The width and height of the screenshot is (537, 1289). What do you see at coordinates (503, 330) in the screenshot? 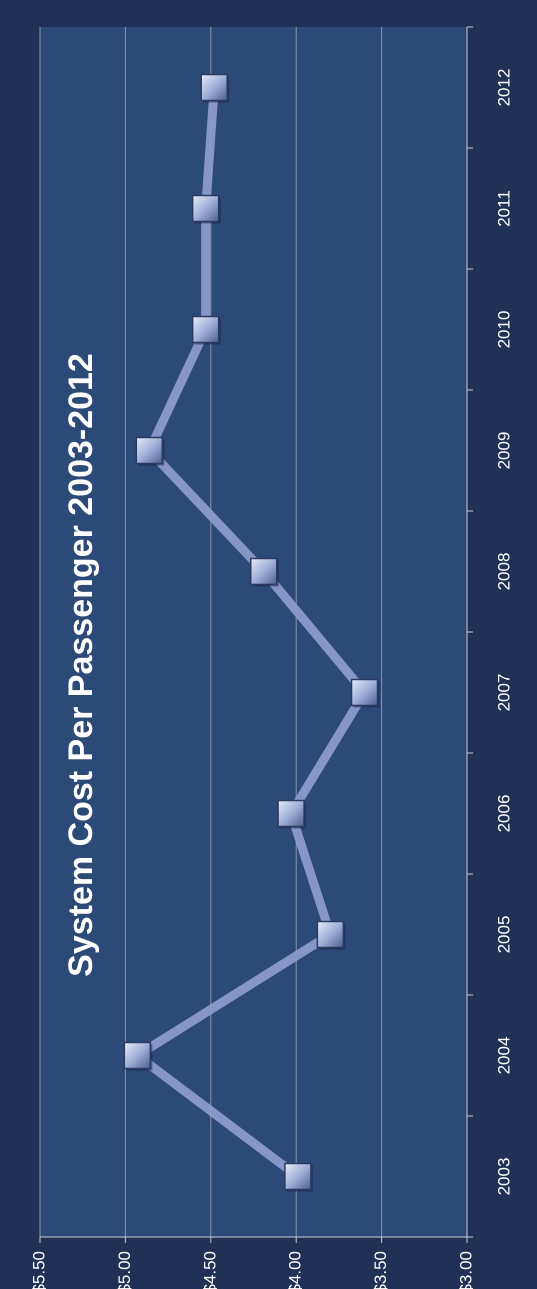
I see `x-tick-label: 2010` at bounding box center [503, 330].